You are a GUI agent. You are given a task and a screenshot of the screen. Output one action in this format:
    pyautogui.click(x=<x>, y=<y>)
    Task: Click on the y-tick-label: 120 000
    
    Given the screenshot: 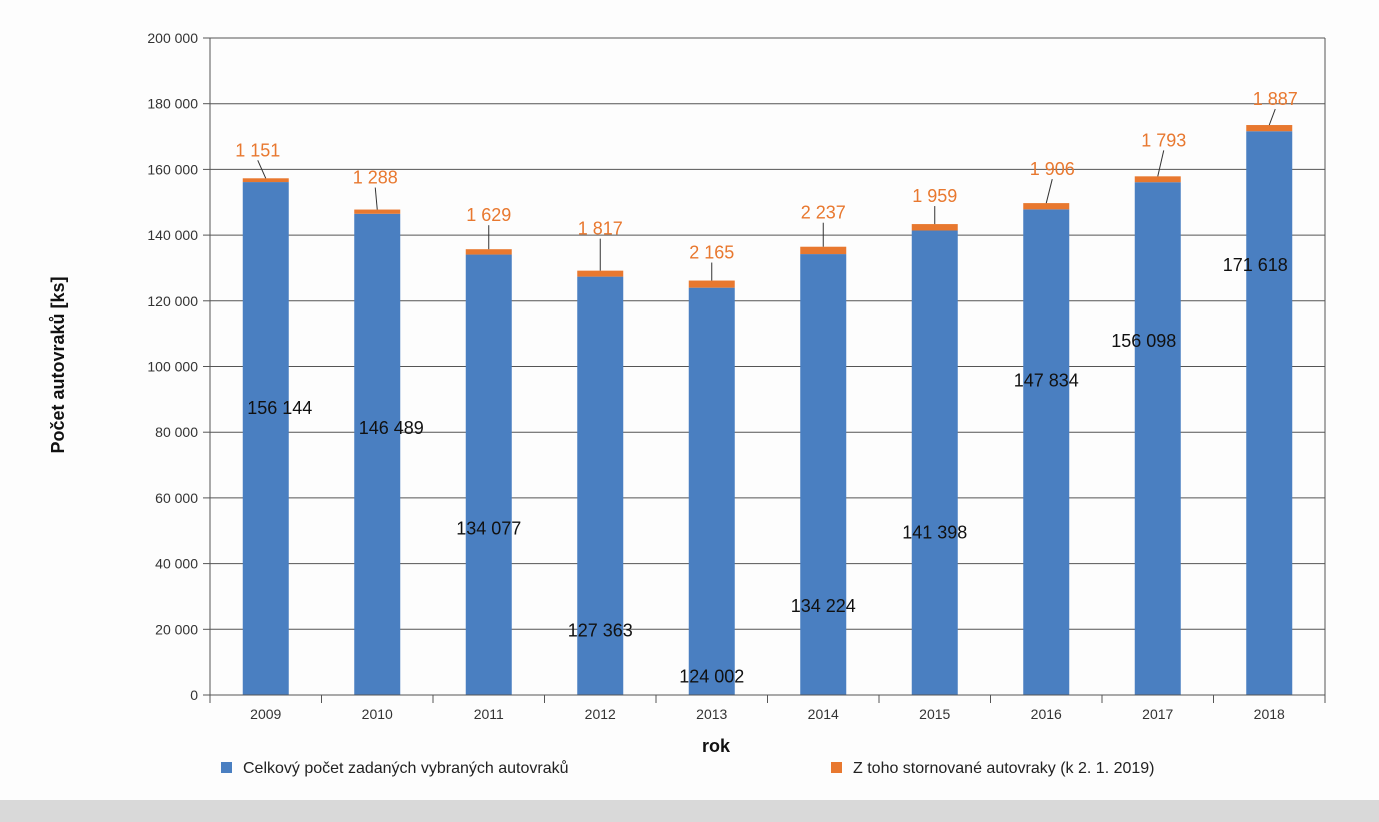 What is the action you would take?
    pyautogui.click(x=172, y=301)
    